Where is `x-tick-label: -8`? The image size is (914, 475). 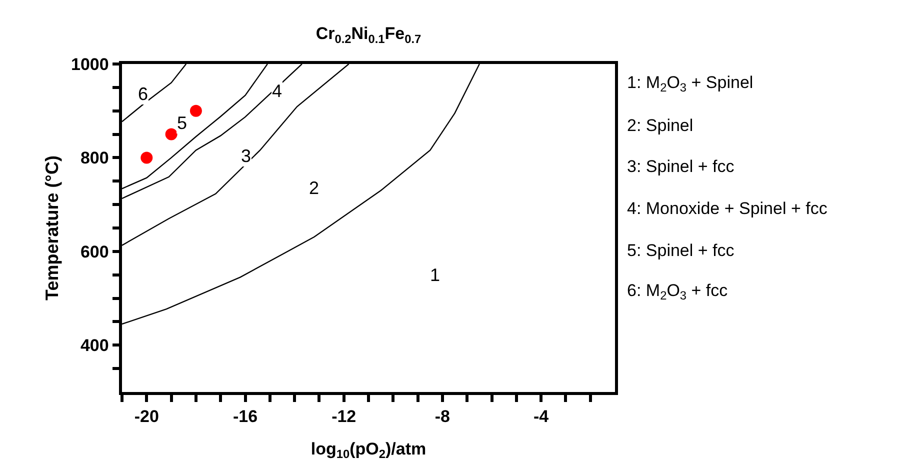 x-tick-label: -8 is located at coordinates (442, 416).